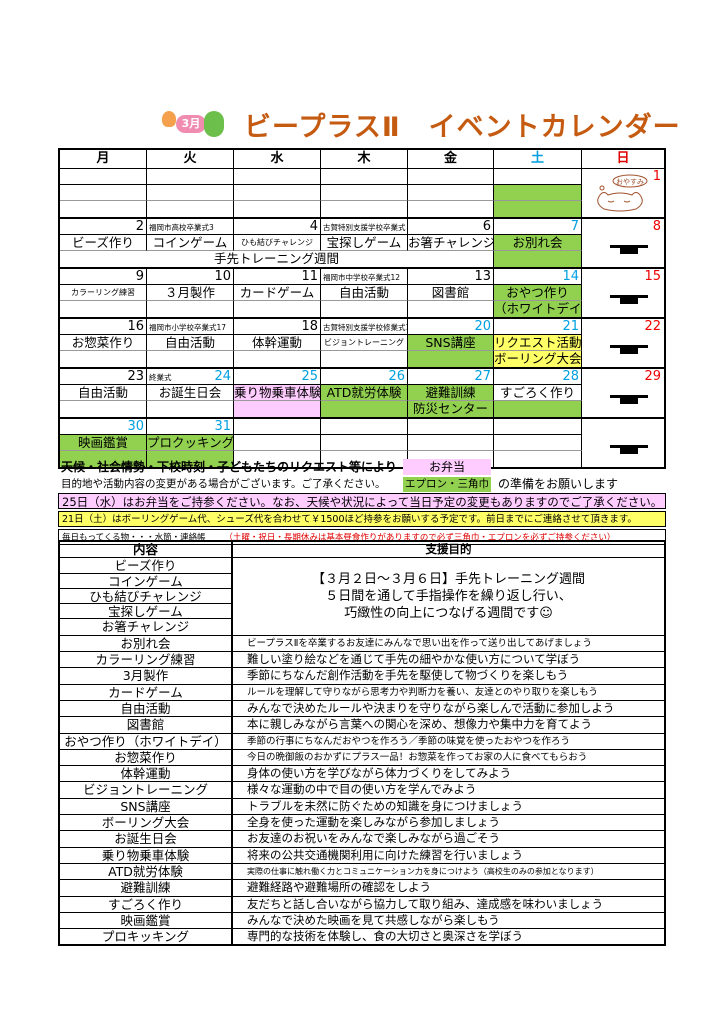 This screenshot has height=1023, width=724. Describe the element at coordinates (538, 159) in the screenshot. I see `weekday-5: 土` at that location.